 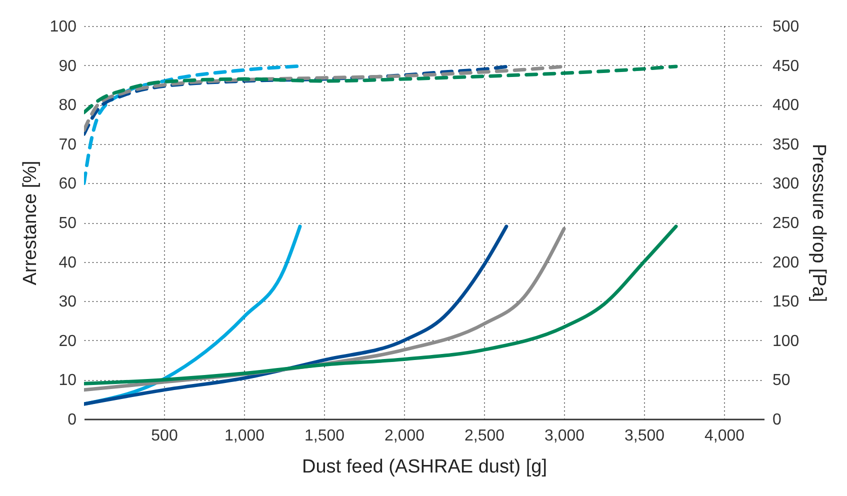 What do you see at coordinates (786, 145) in the screenshot?
I see `y2-tick-label: 350` at bounding box center [786, 145].